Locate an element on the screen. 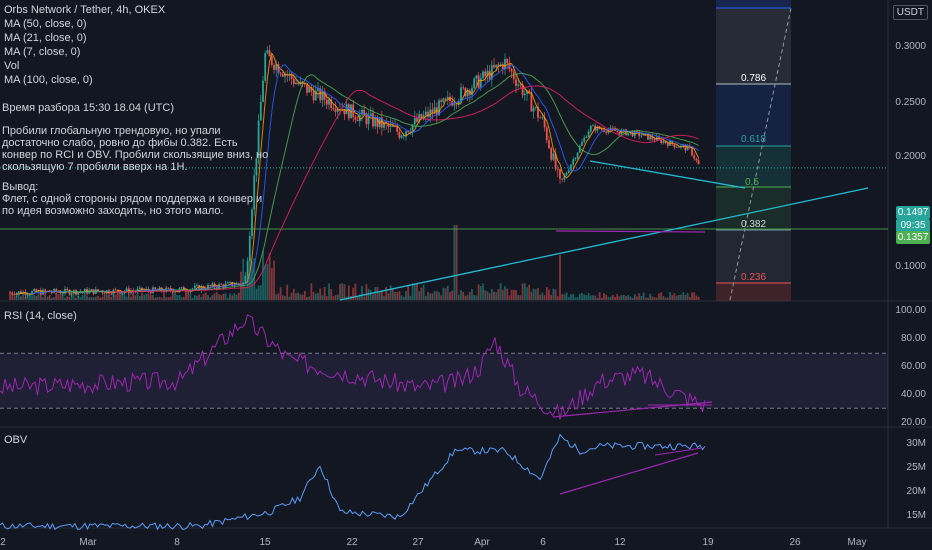 This screenshot has width=932, height=550. indicator-ma50: MA (50, close, 0) is located at coordinates (45, 24).